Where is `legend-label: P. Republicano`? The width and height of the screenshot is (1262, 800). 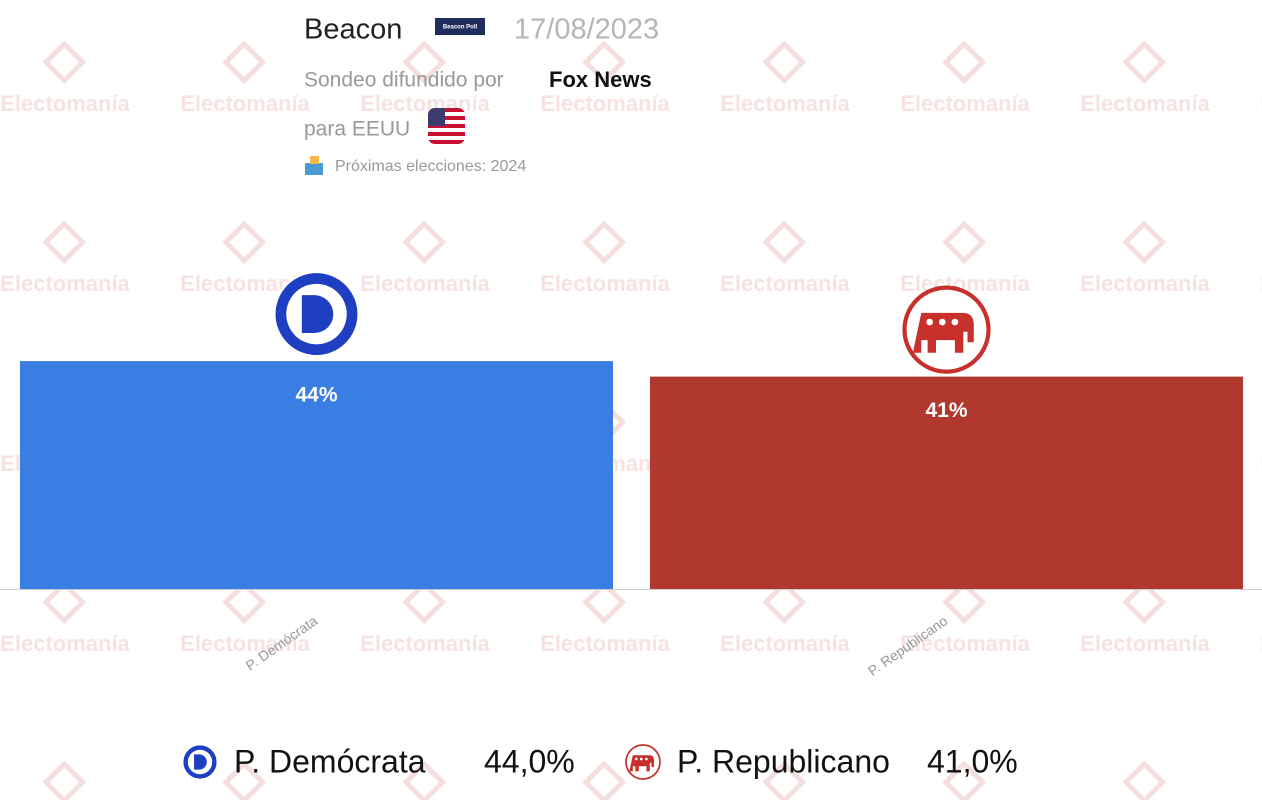 legend-label: P. Republicano is located at coordinates (783, 761).